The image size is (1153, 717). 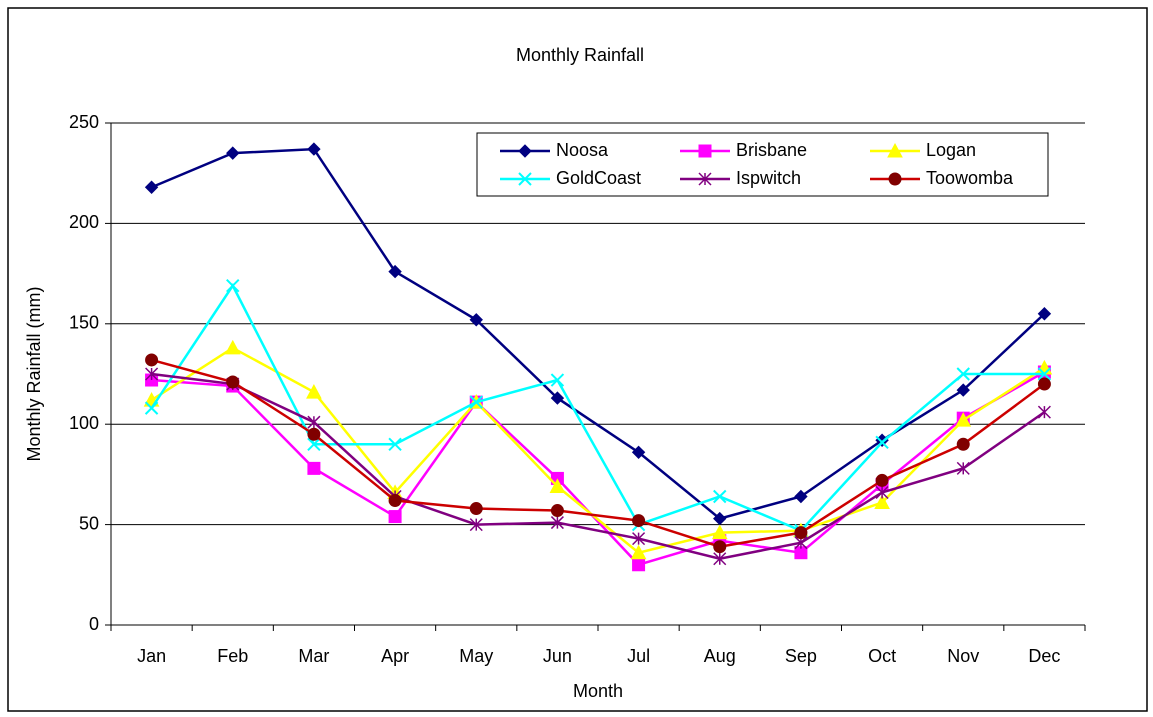 I want to click on x-tick-label: Mar, so click(x=313, y=656).